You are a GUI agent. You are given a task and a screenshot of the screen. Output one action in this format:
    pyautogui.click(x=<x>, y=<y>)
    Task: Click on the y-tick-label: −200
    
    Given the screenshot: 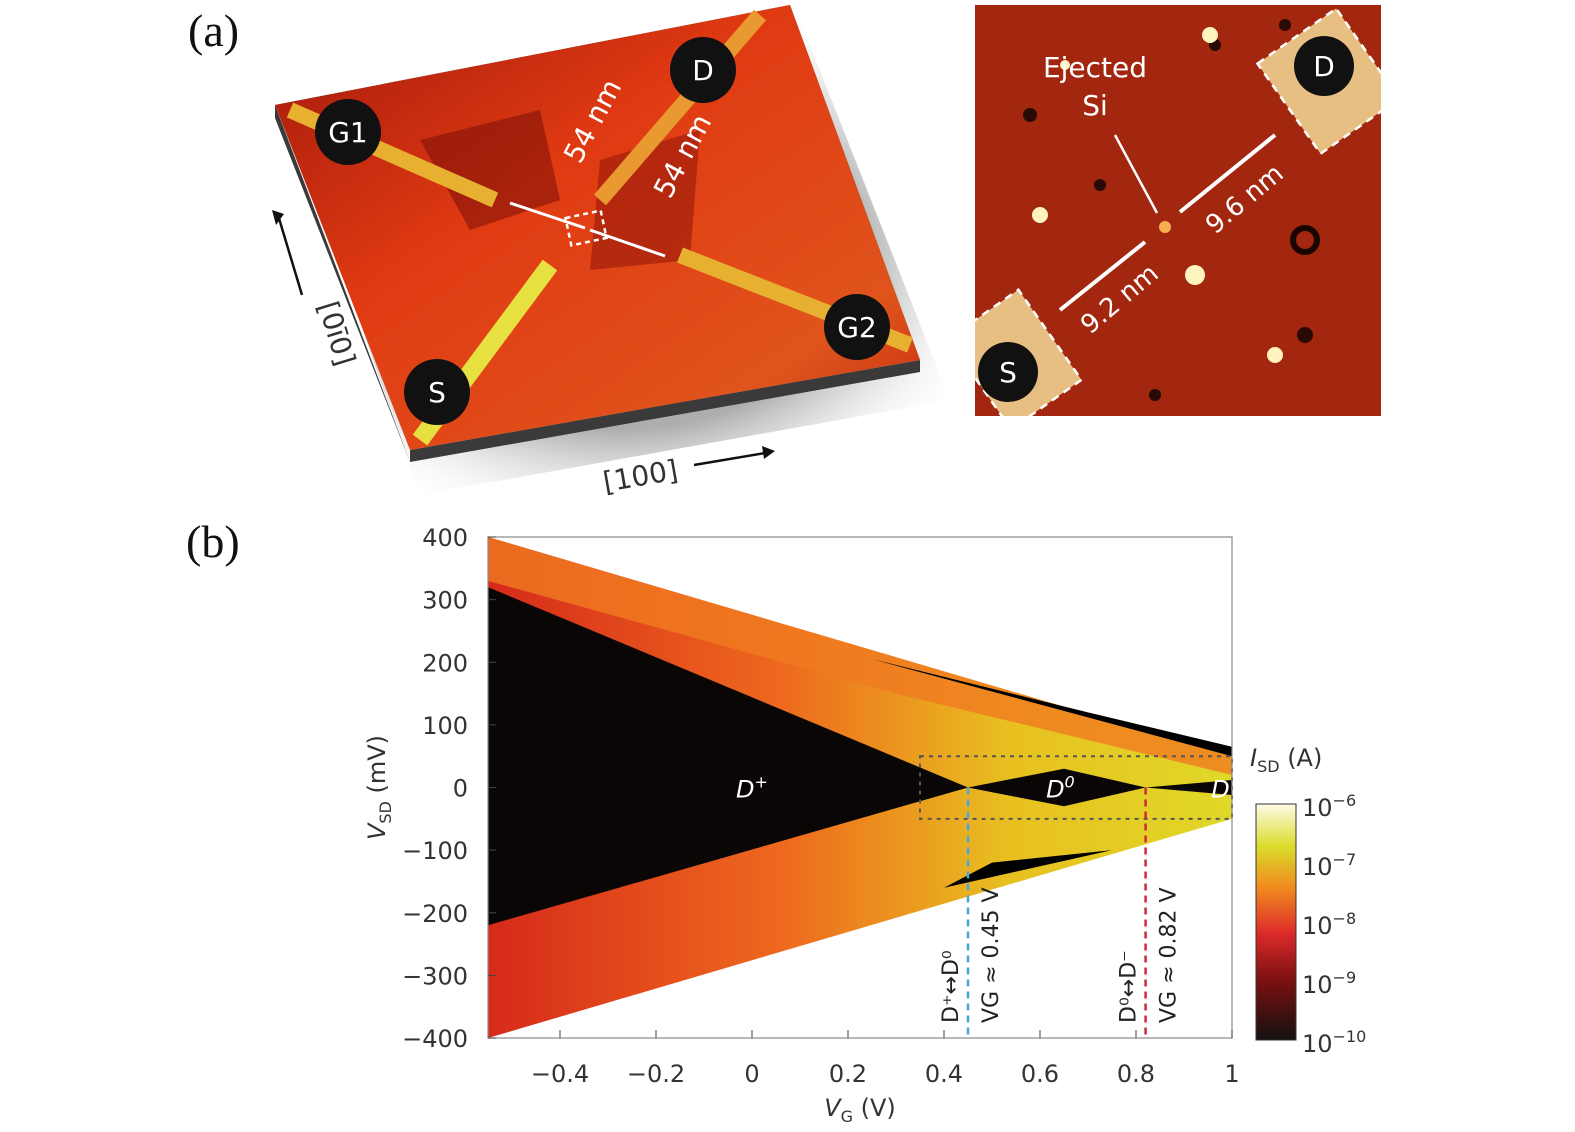 What is the action you would take?
    pyautogui.click(x=435, y=914)
    